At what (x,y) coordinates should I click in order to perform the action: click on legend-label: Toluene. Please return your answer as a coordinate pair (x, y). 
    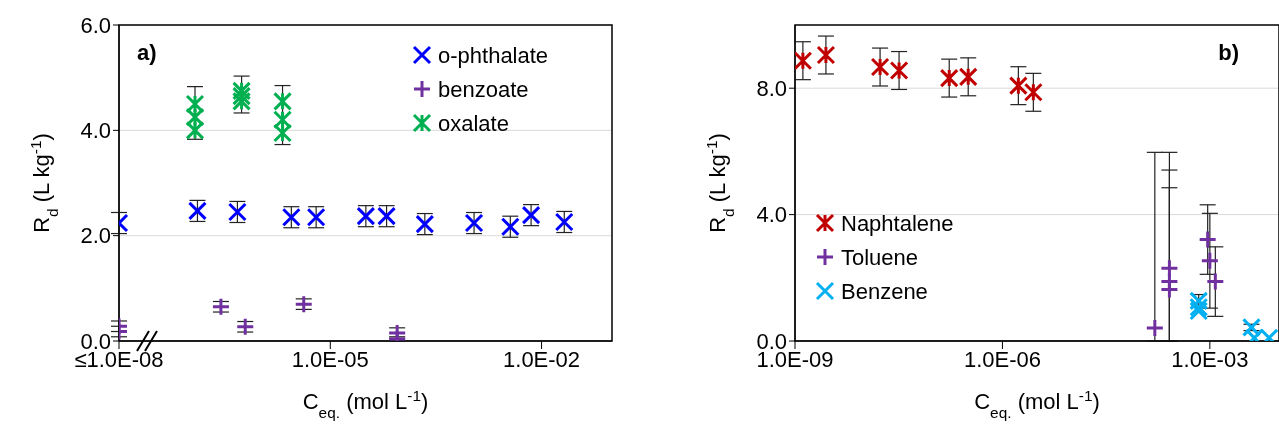
    Looking at the image, I should click on (880, 257).